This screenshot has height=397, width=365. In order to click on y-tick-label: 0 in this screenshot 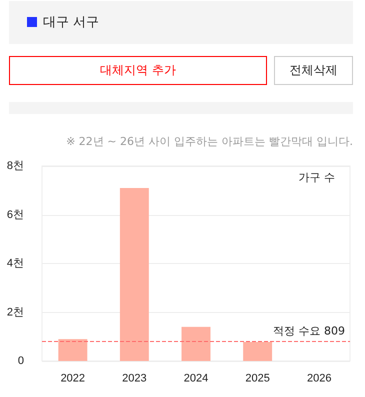, I will do `click(21, 361)`.